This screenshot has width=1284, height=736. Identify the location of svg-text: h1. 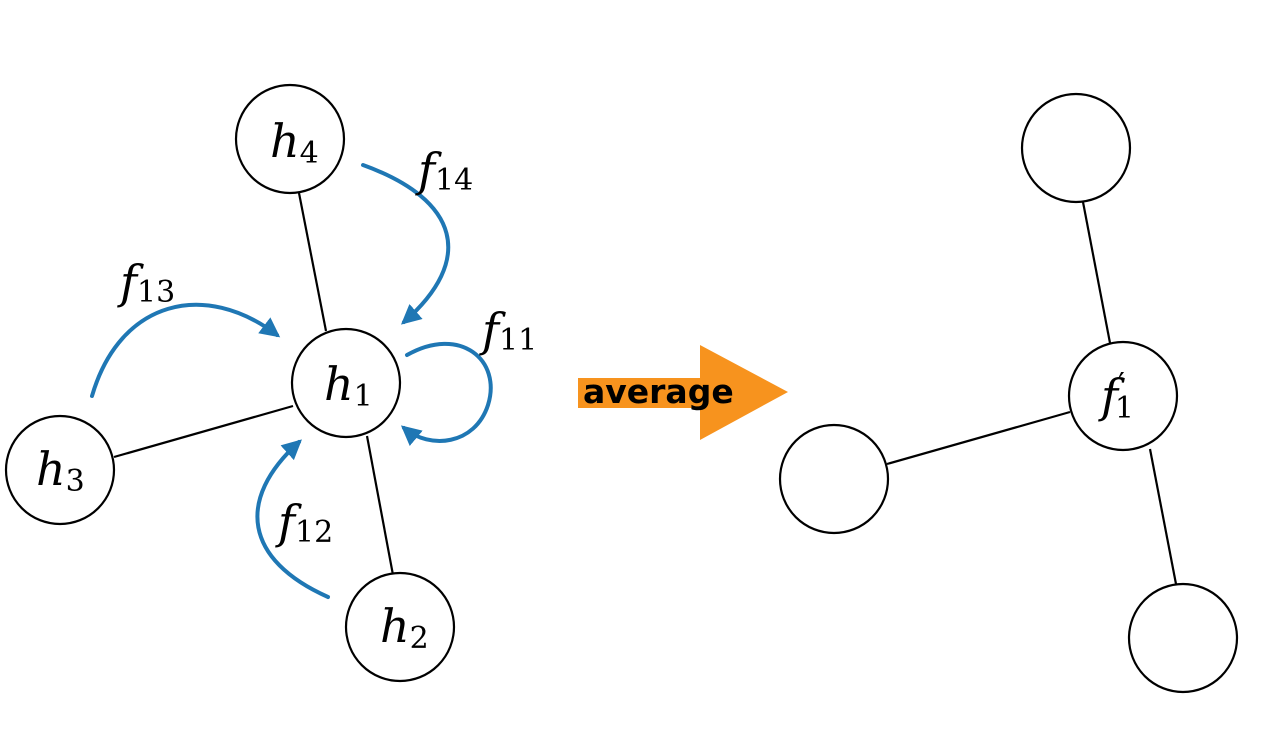
(348, 385).